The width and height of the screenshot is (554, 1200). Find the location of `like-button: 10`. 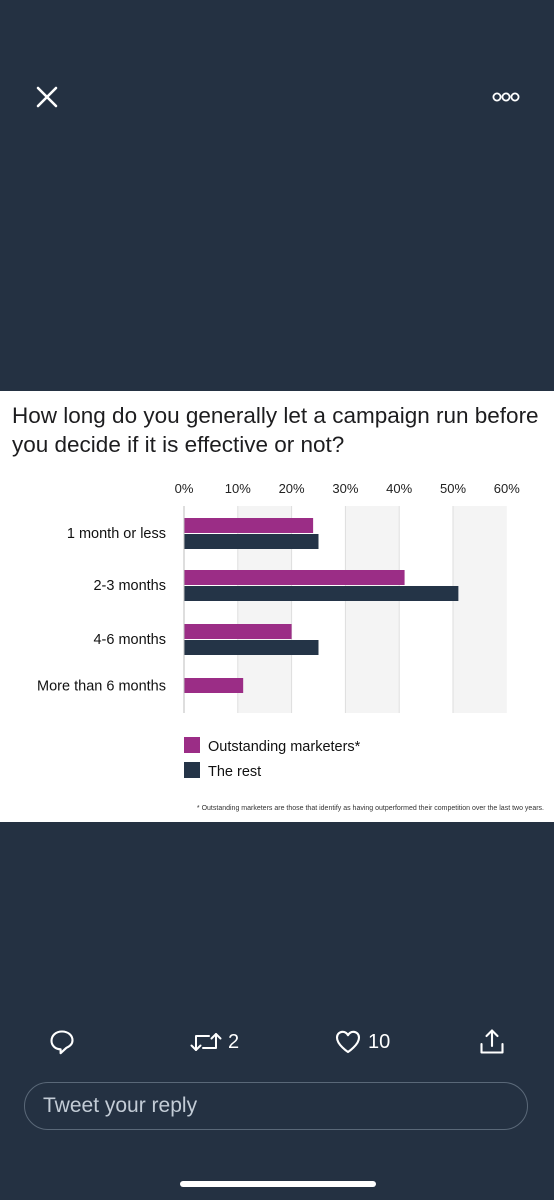

like-button: 10 is located at coordinates (362, 1042).